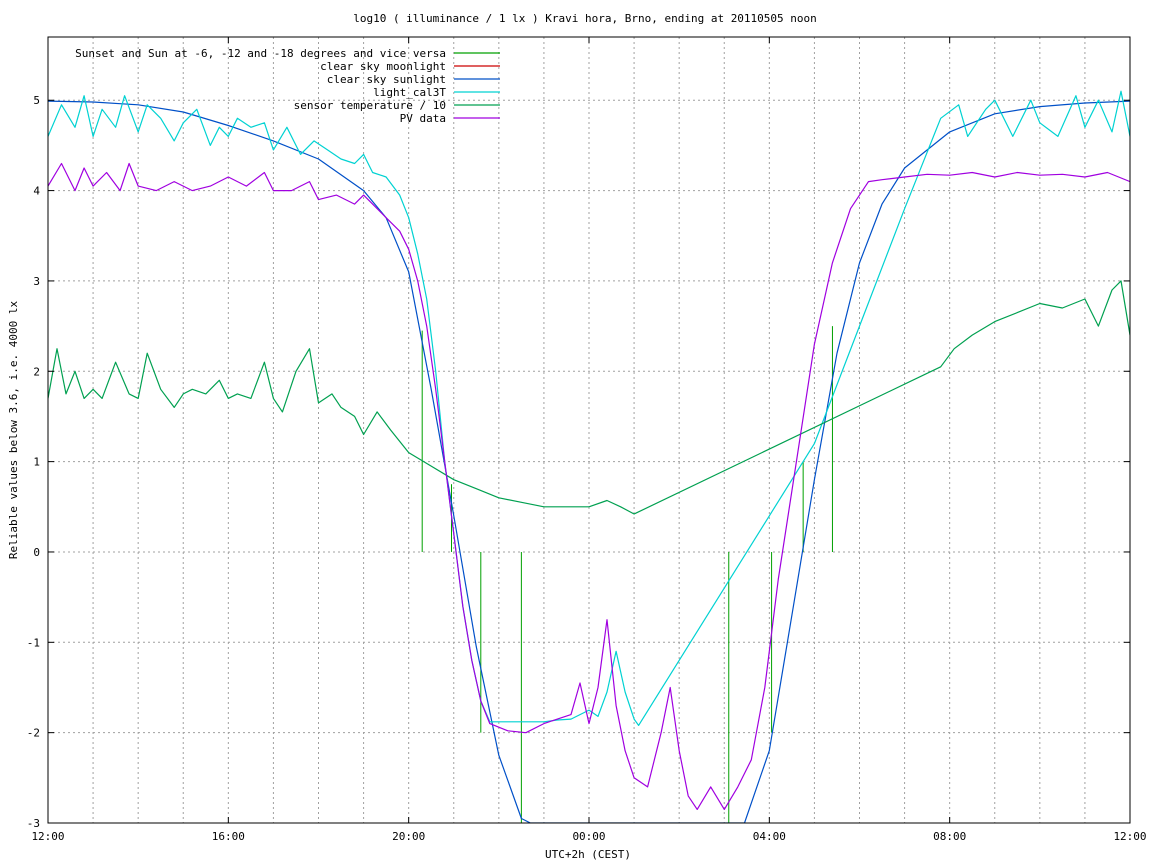 The width and height of the screenshot is (1151, 868). I want to click on y-tick-label: -1, so click(33, 642).